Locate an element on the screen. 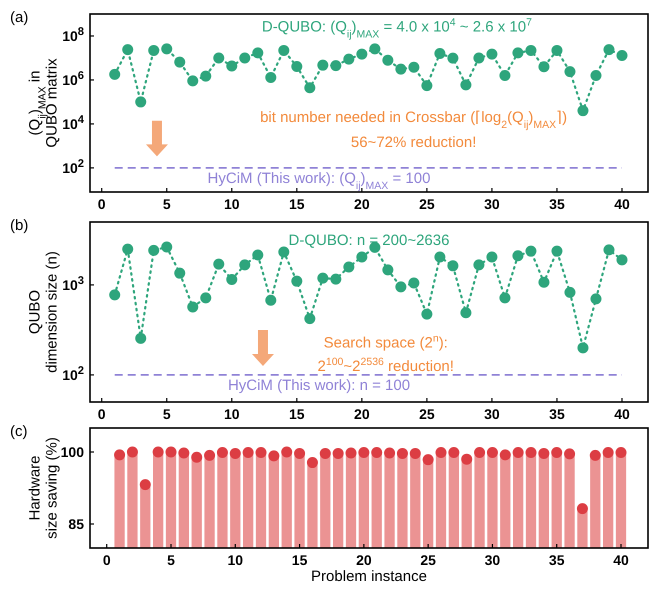 This screenshot has width=670, height=589. annotation: Search space (2$^{n}$): is located at coordinates (386, 342).